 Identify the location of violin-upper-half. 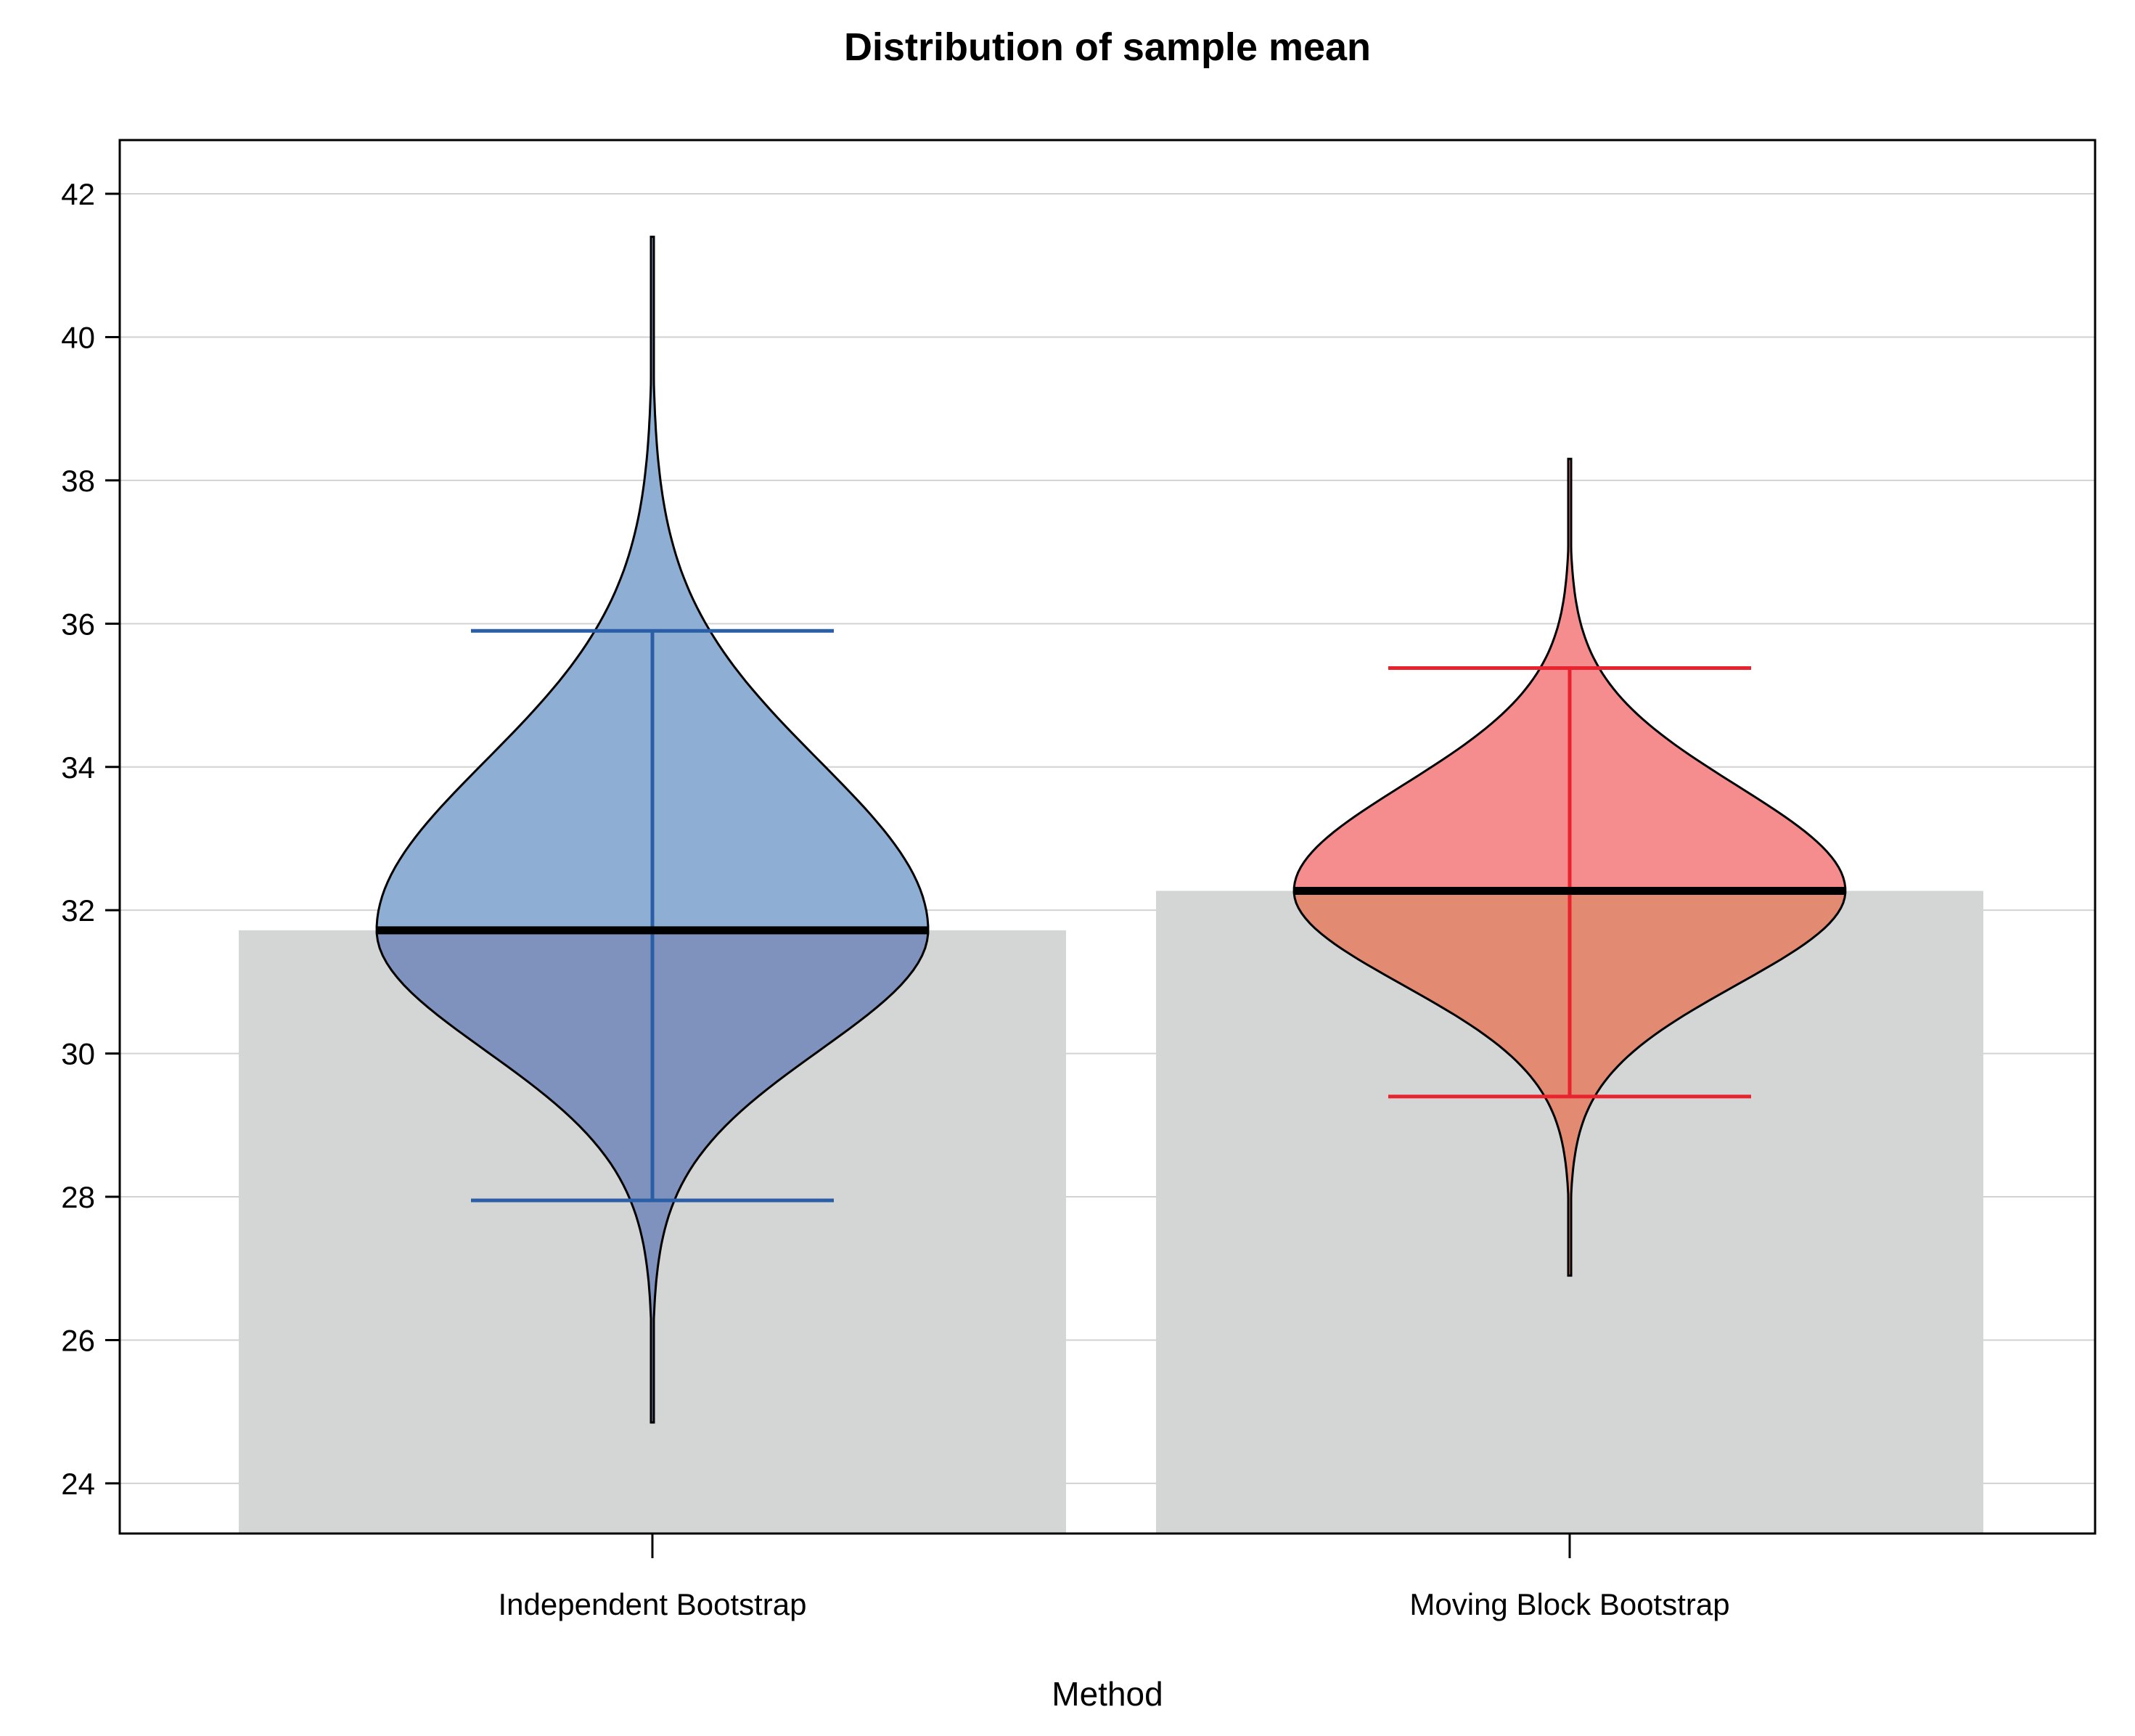
(652, 583).